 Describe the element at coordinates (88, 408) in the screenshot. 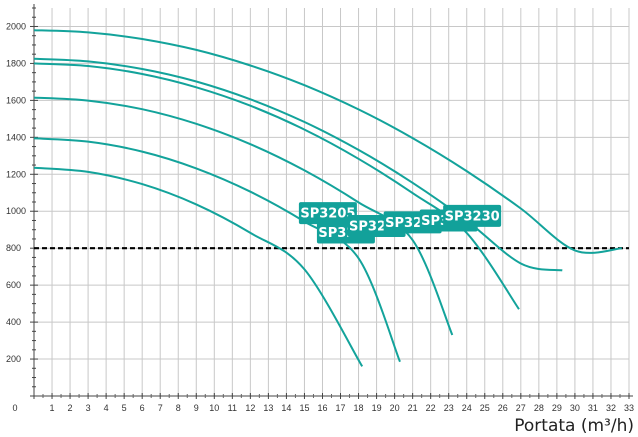

I see `x-tick-label: 3` at that location.